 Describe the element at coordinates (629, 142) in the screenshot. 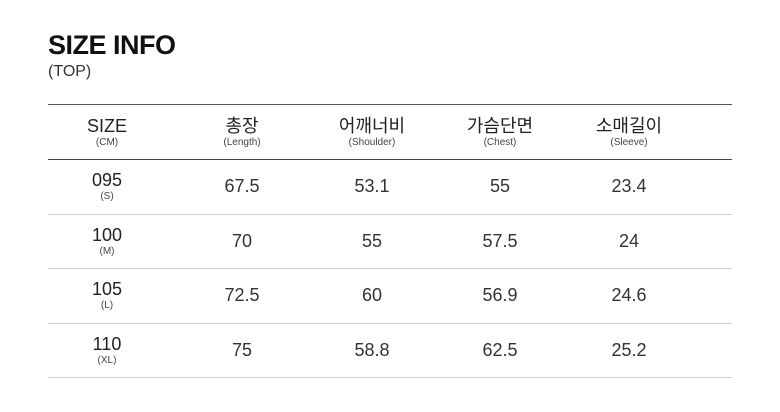

I see `header-sub: (Sleeve)` at that location.